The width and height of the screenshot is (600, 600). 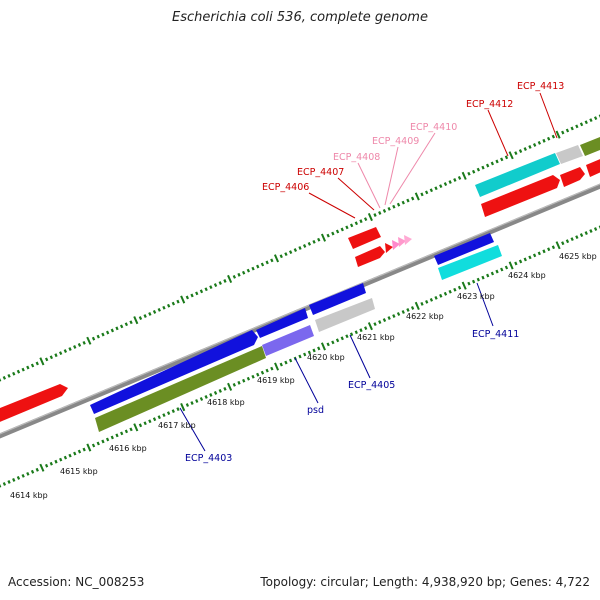 I want to click on label-ecp_4408: ECP_4408, so click(x=356, y=157).